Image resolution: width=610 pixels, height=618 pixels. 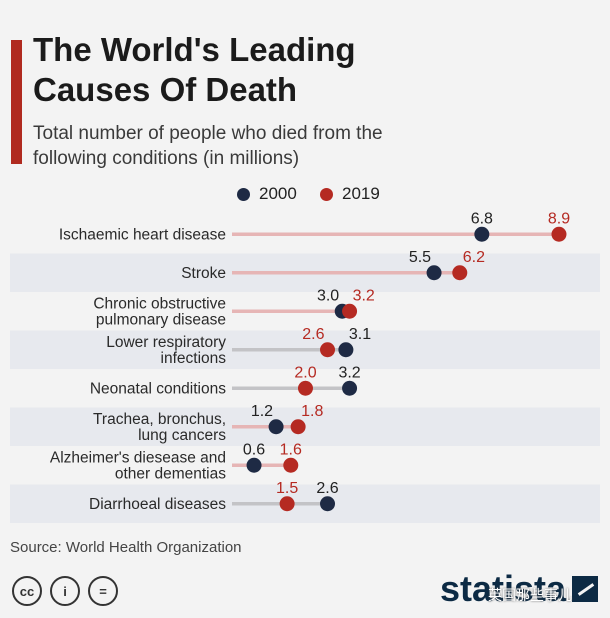 I want to click on attribution-icon: i, so click(x=65, y=591).